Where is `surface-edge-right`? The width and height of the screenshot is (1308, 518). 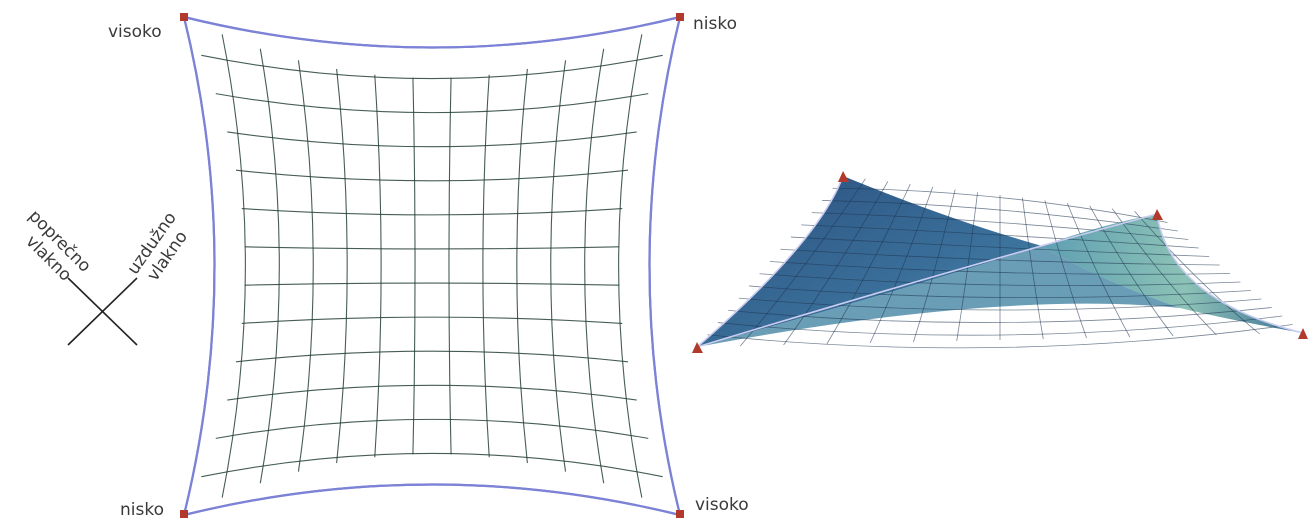
surface-edge-right is located at coordinates (1230, 273).